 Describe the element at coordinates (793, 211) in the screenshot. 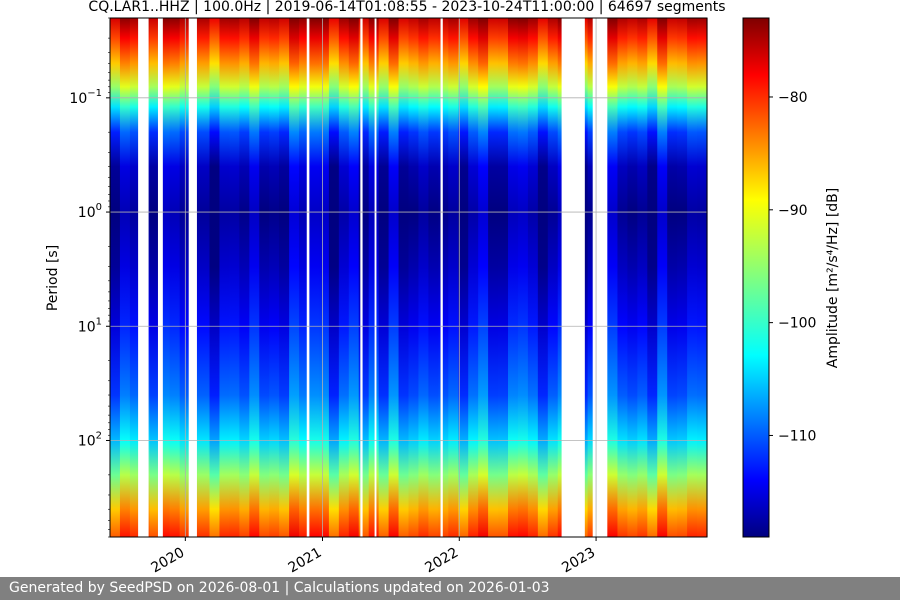

I see `colorbar-tick-label: −90` at that location.